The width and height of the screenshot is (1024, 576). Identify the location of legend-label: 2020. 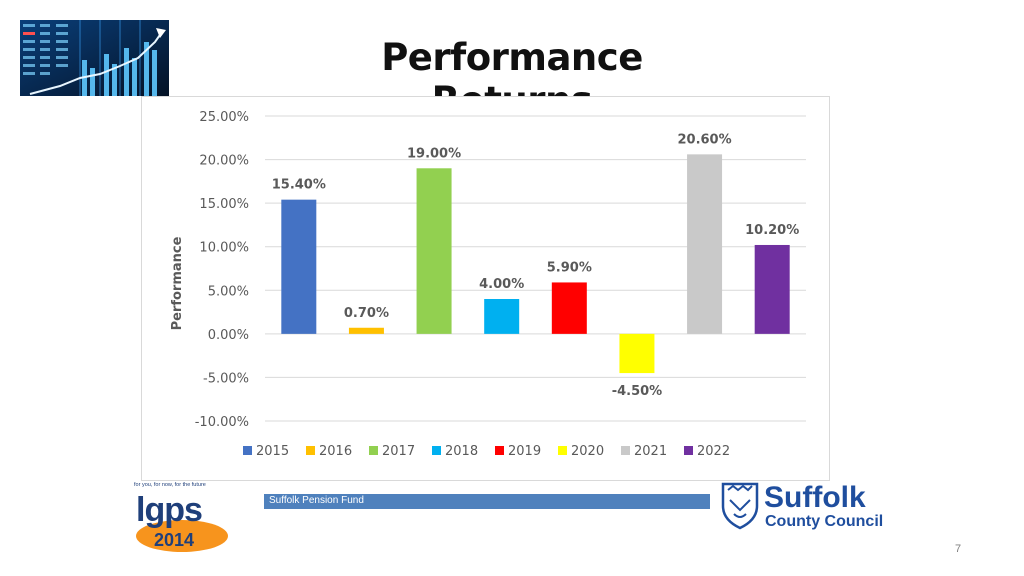
(587, 451).